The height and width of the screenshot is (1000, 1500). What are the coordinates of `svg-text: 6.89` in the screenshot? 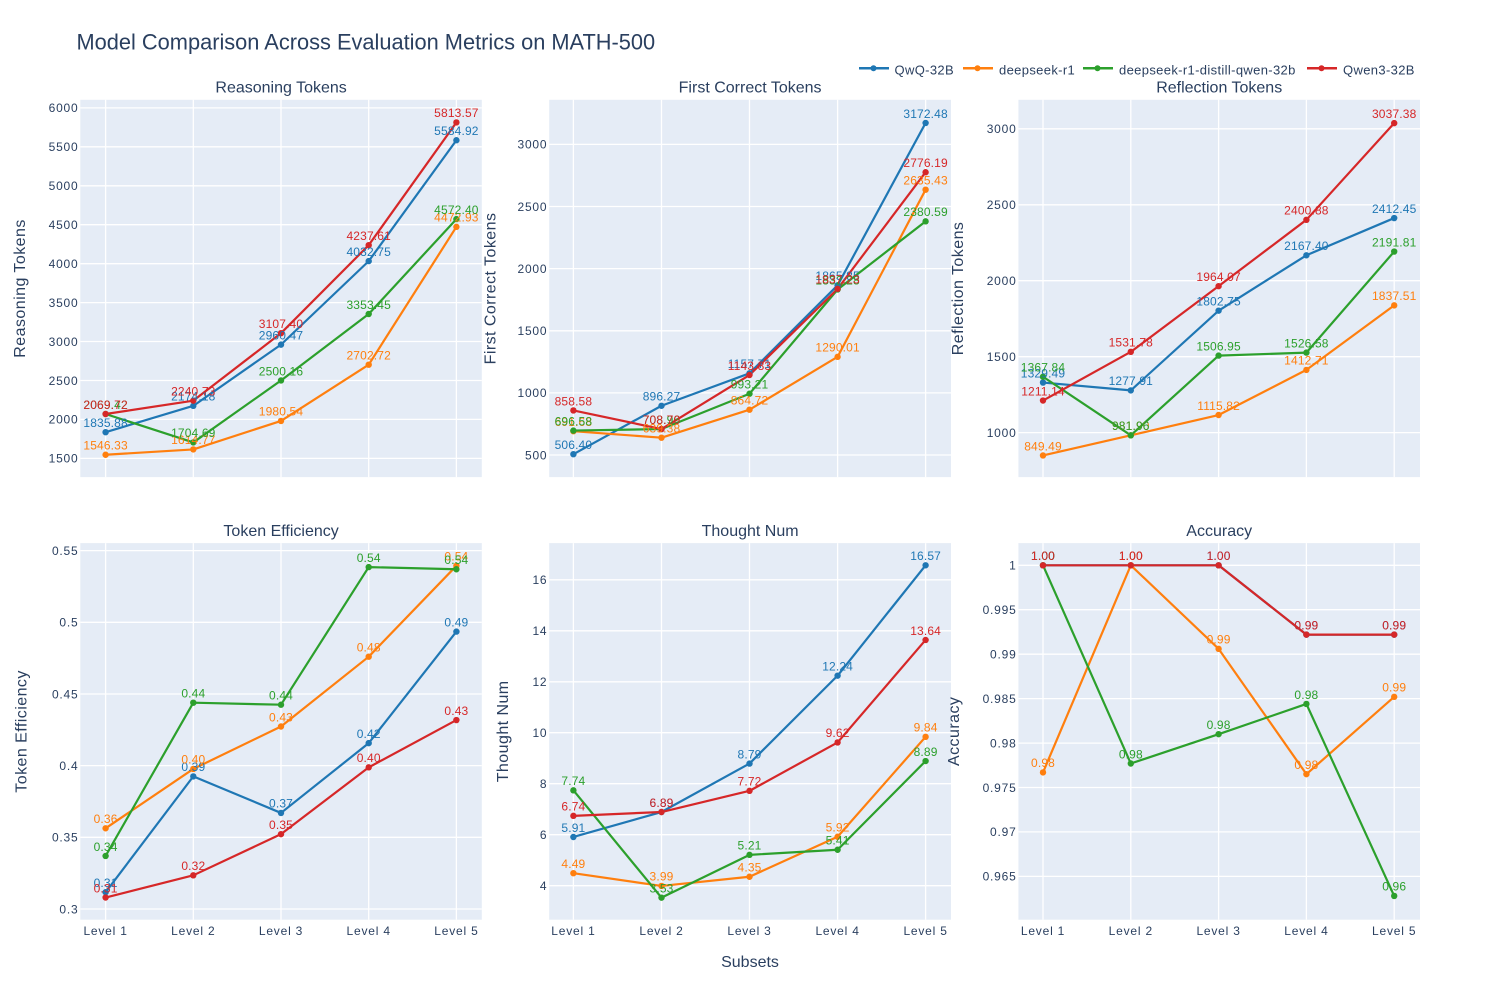 It's located at (662, 803).